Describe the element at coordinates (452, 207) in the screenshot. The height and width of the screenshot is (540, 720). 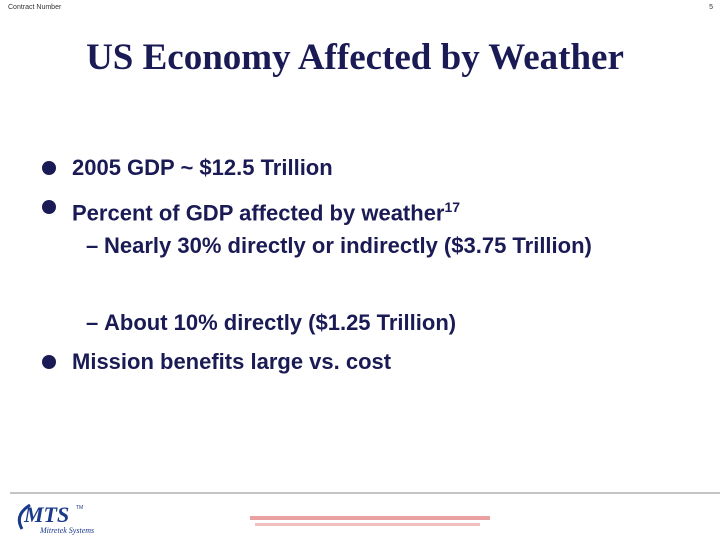
I see `footnote-ref: 17` at that location.